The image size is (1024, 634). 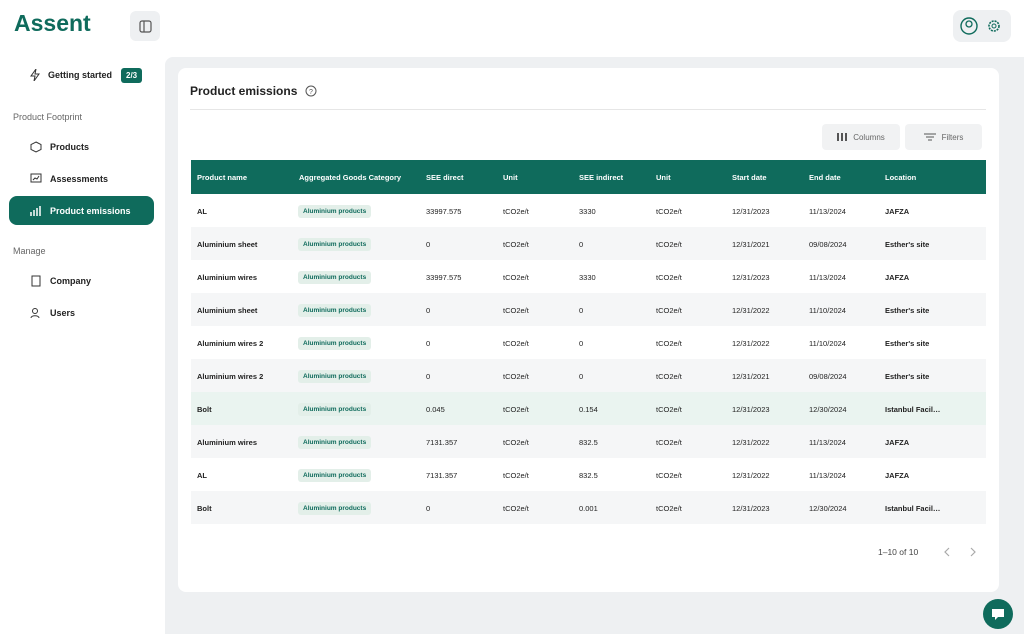 What do you see at coordinates (588, 409) in the screenshot?
I see `table-cell: 0.154` at bounding box center [588, 409].